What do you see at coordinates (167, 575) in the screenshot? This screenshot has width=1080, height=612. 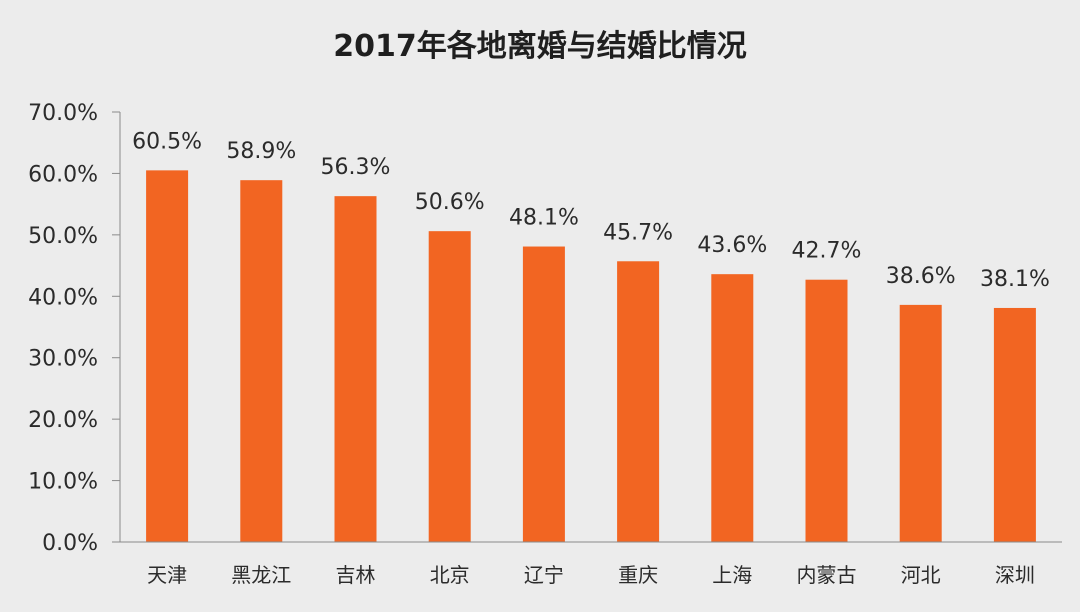 I see `x-tick-label: 天津` at bounding box center [167, 575].